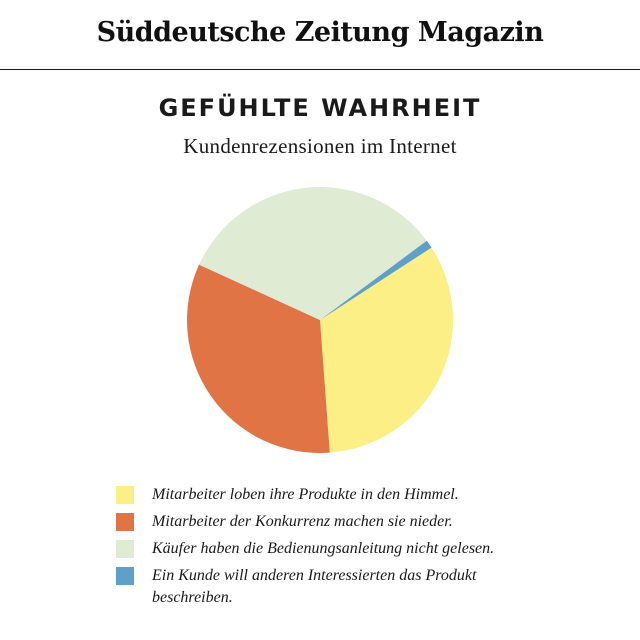 The width and height of the screenshot is (640, 640). I want to click on masthead-logo: Süddeutsche Zeitung Magazin, so click(320, 32).